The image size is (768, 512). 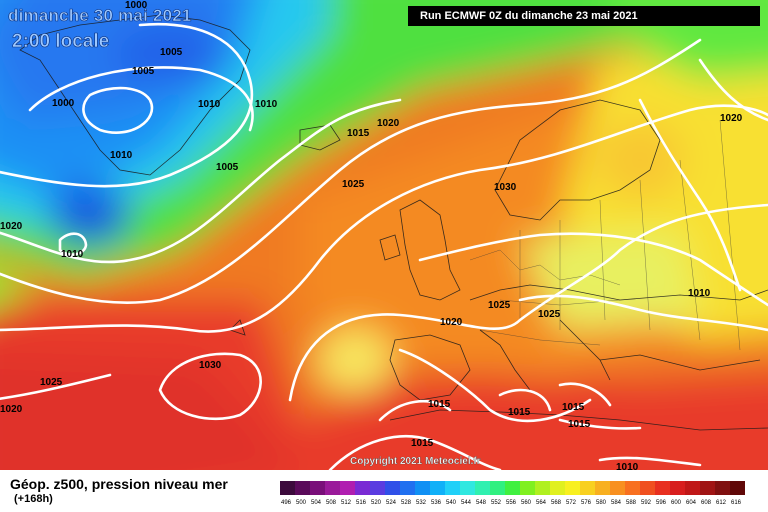 I want to click on copyright-notice: Copyright 2021 Meteociel.fr, so click(x=415, y=461).